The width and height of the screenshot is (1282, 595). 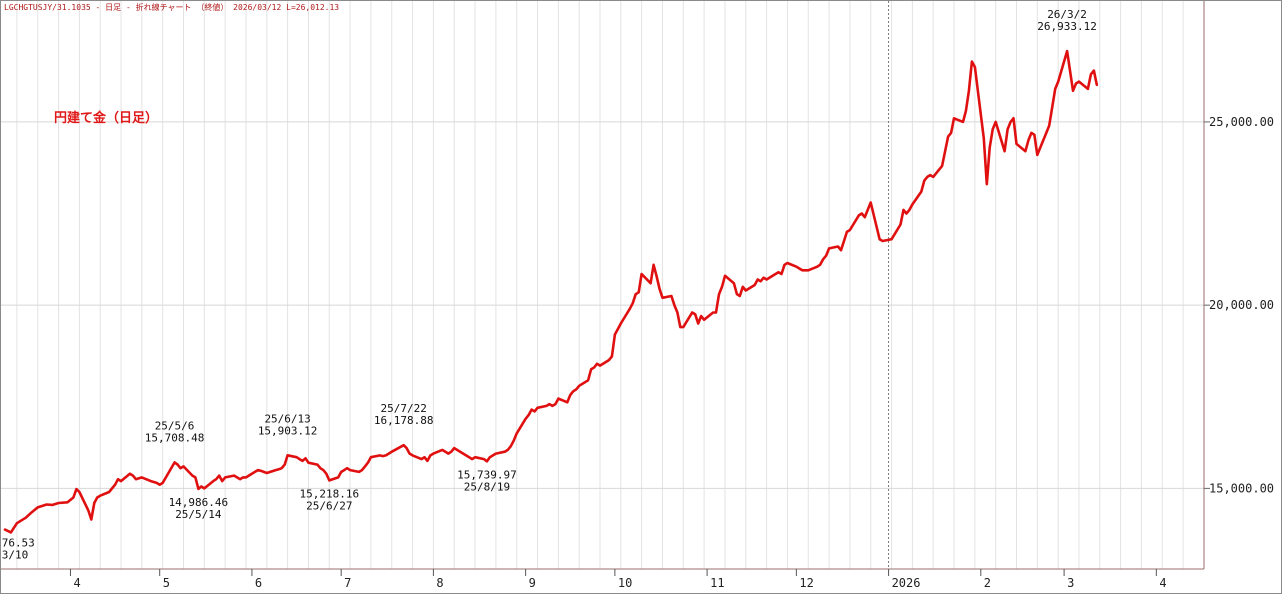 What do you see at coordinates (1067, 26) in the screenshot?
I see `annotation-text: 26,933.12` at bounding box center [1067, 26].